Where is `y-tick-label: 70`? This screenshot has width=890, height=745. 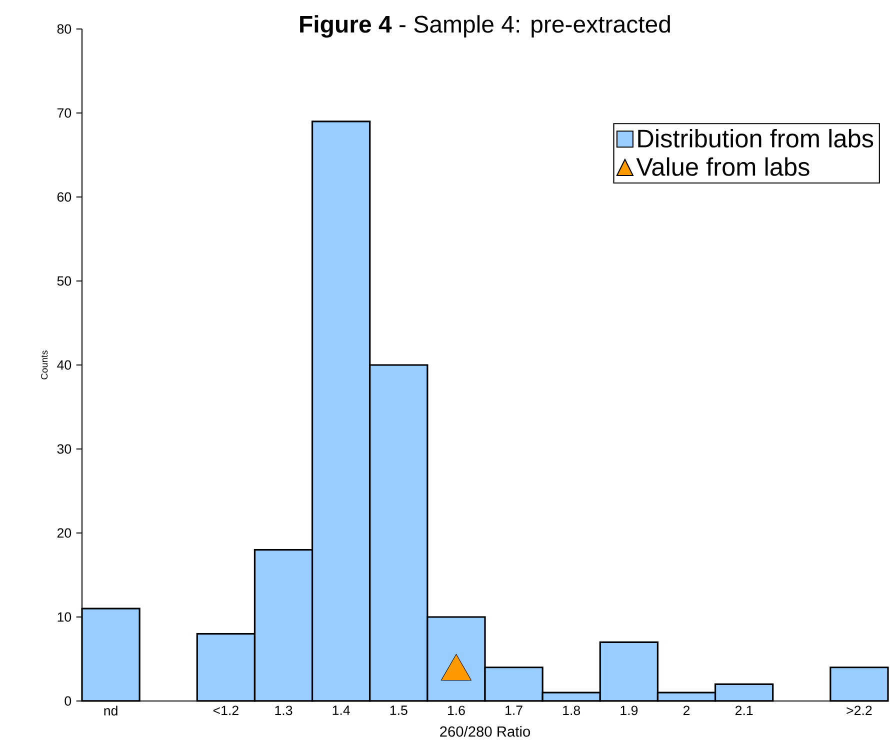 y-tick-label: 70 is located at coordinates (64, 113).